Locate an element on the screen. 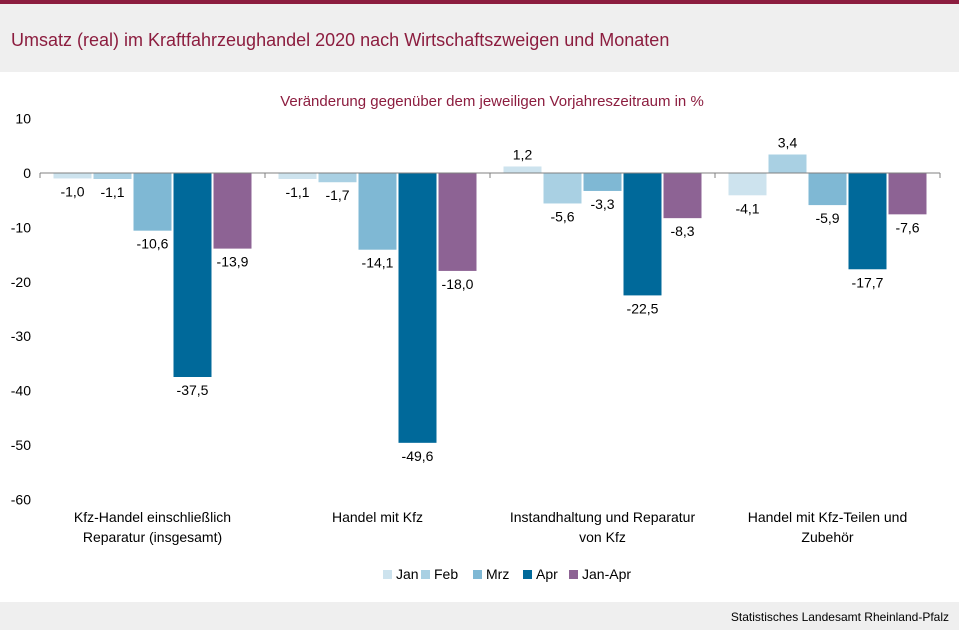 The height and width of the screenshot is (630, 959). bar-mrz-cat1 is located at coordinates (152, 202).